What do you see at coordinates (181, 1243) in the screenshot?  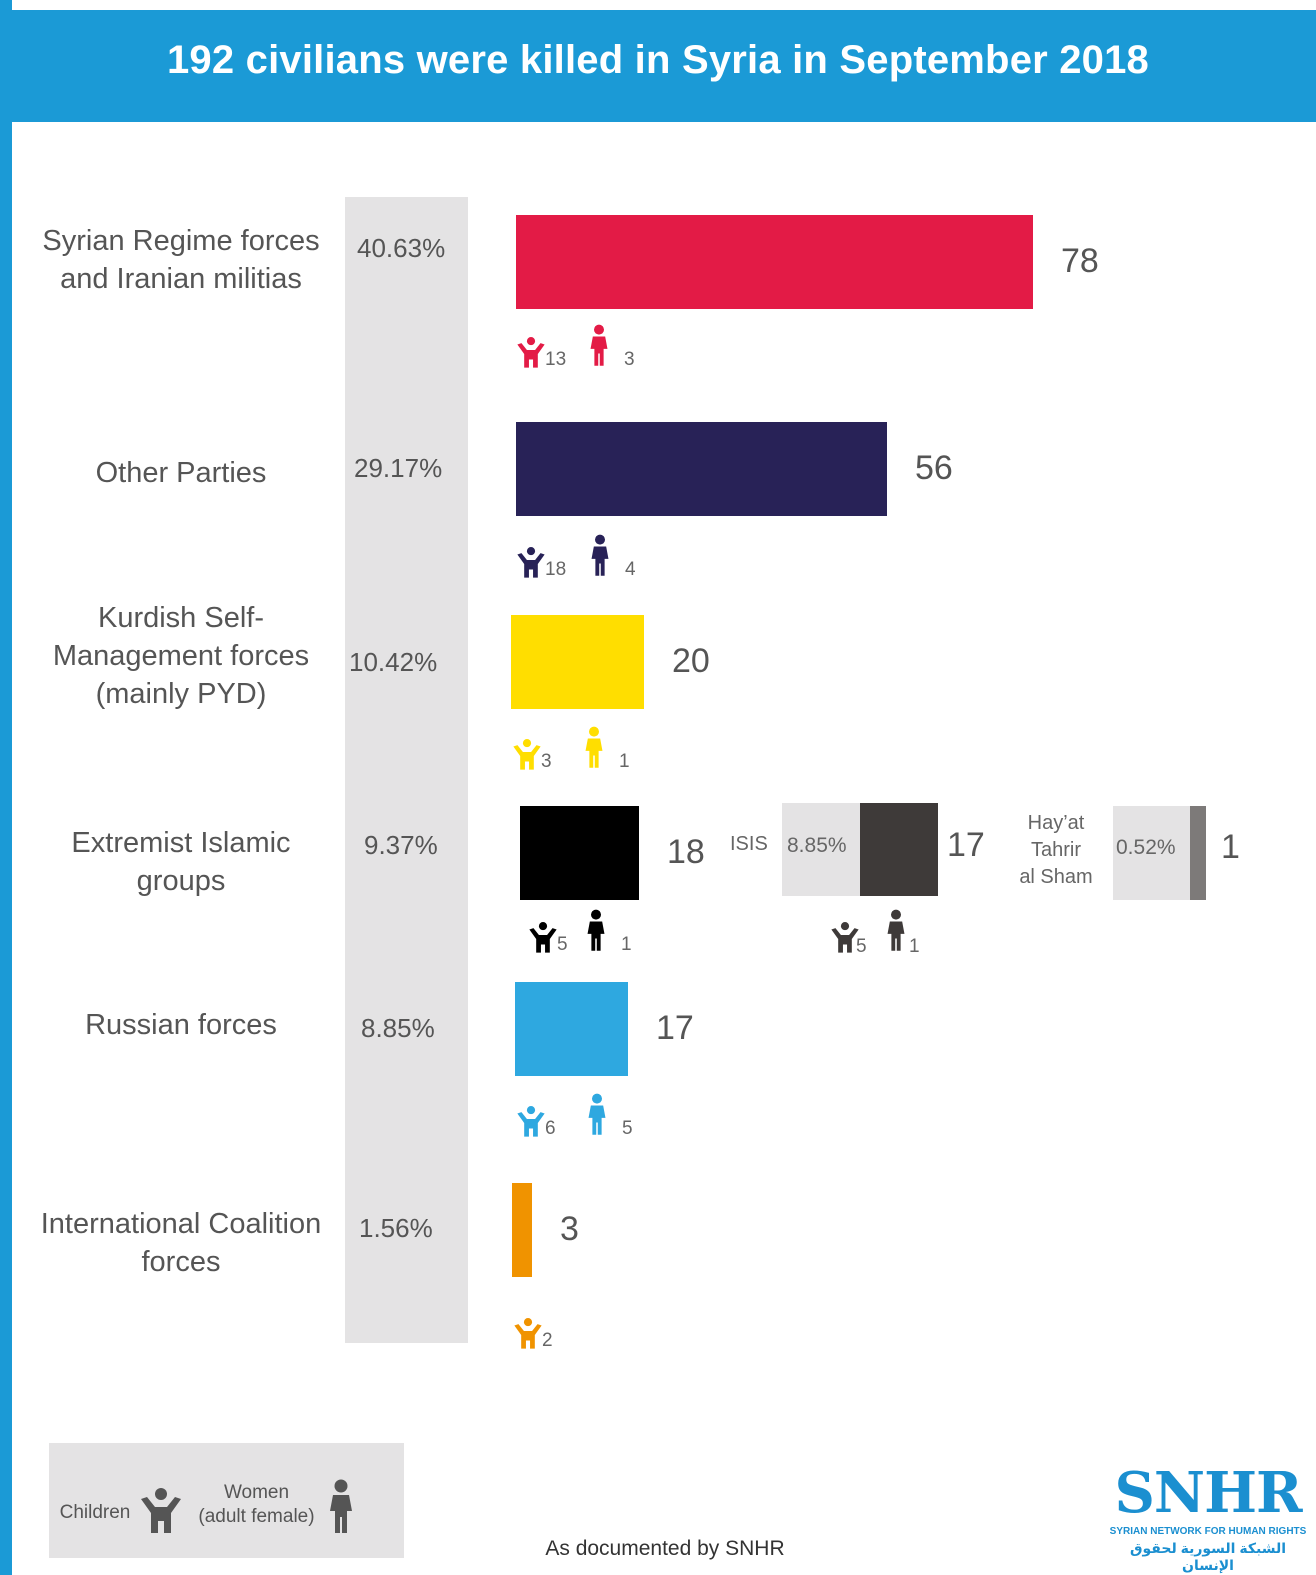 I see `row-label: International Coalition forces` at bounding box center [181, 1243].